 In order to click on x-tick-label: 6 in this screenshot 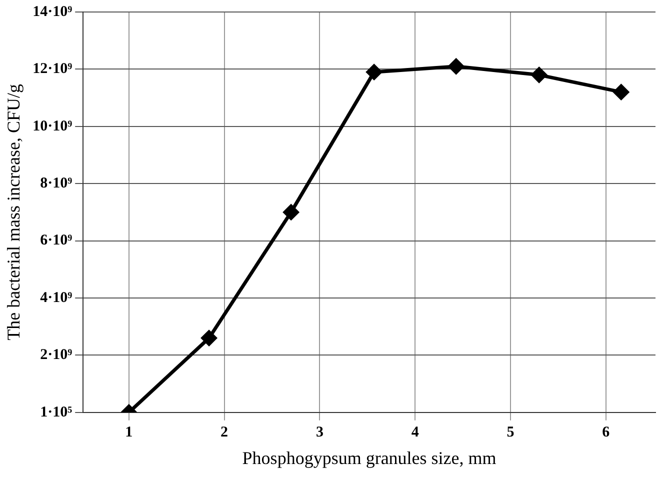, I will do `click(606, 432)`.